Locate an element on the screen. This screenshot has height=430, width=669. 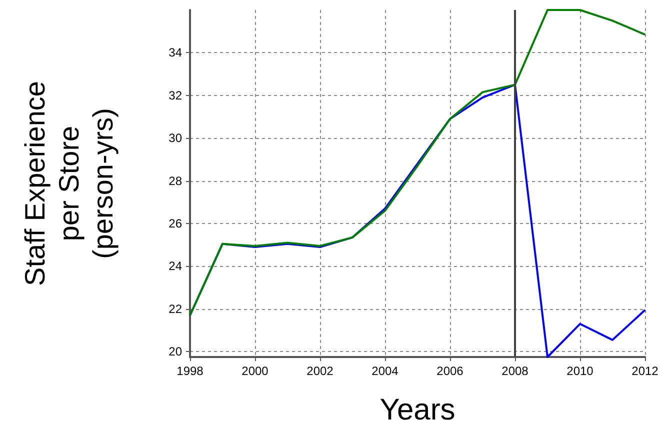
y-tick-label: 26 is located at coordinates (175, 223).